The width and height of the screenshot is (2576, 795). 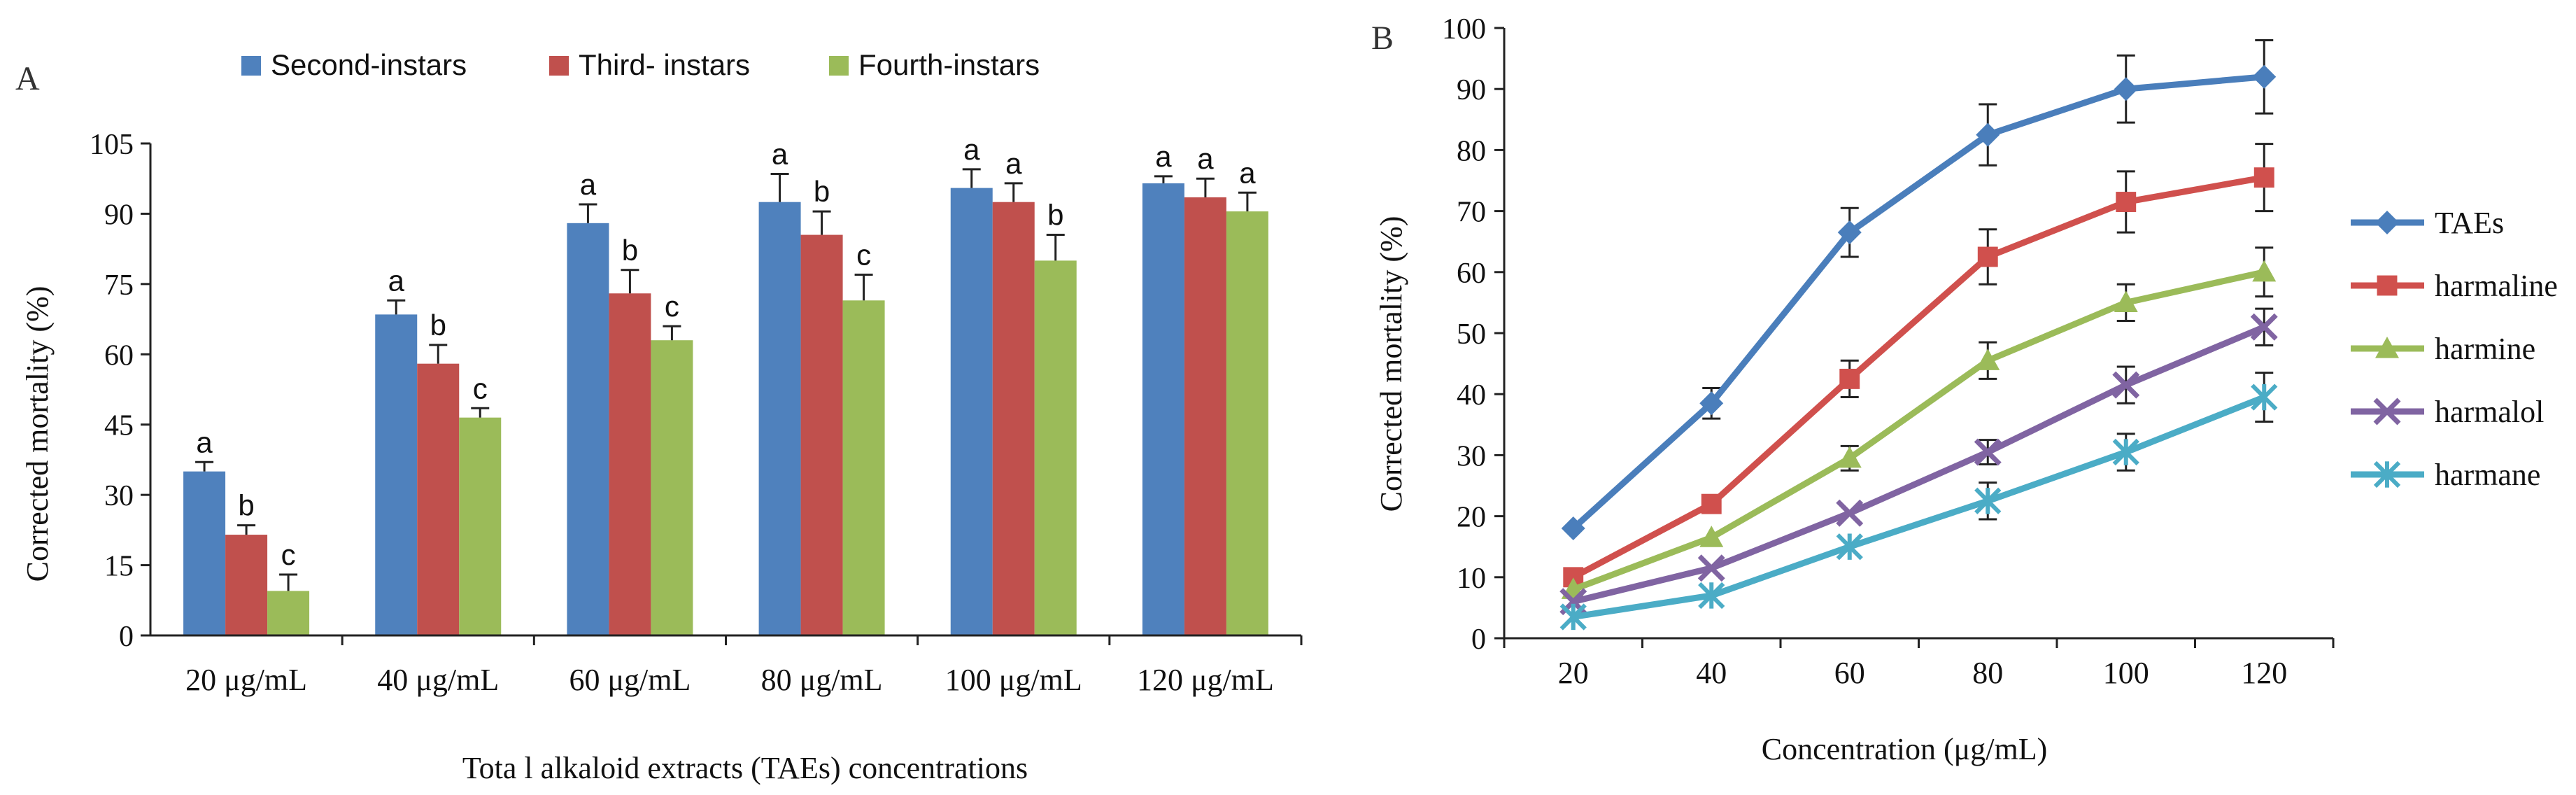 I want to click on panel-b-ytick-label: 90, so click(x=1471, y=90).